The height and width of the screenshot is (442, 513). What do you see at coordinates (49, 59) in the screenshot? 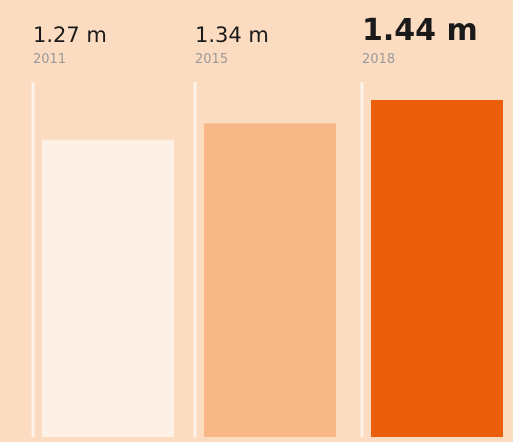
I see `category-label: 2011` at bounding box center [49, 59].